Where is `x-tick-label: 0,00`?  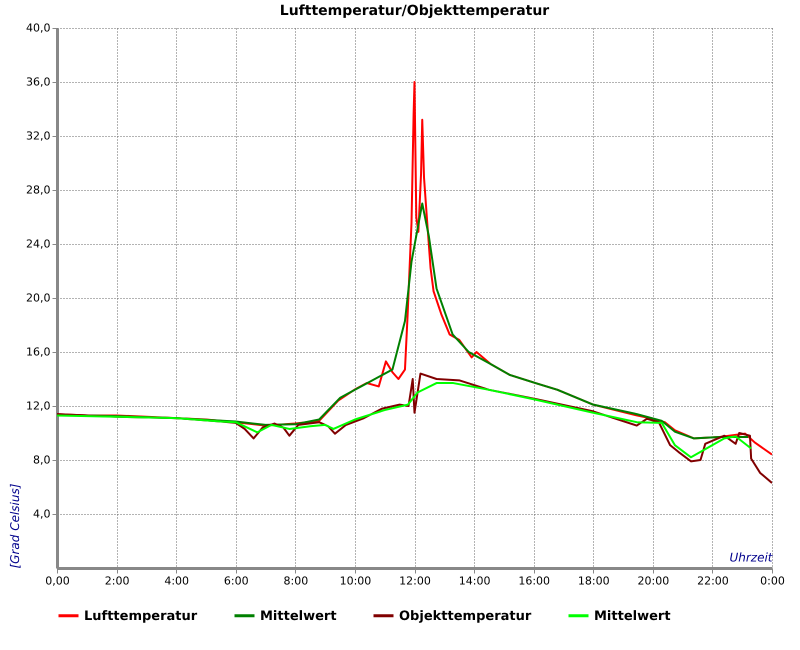
x-tick-label: 0,00 is located at coordinates (57, 581).